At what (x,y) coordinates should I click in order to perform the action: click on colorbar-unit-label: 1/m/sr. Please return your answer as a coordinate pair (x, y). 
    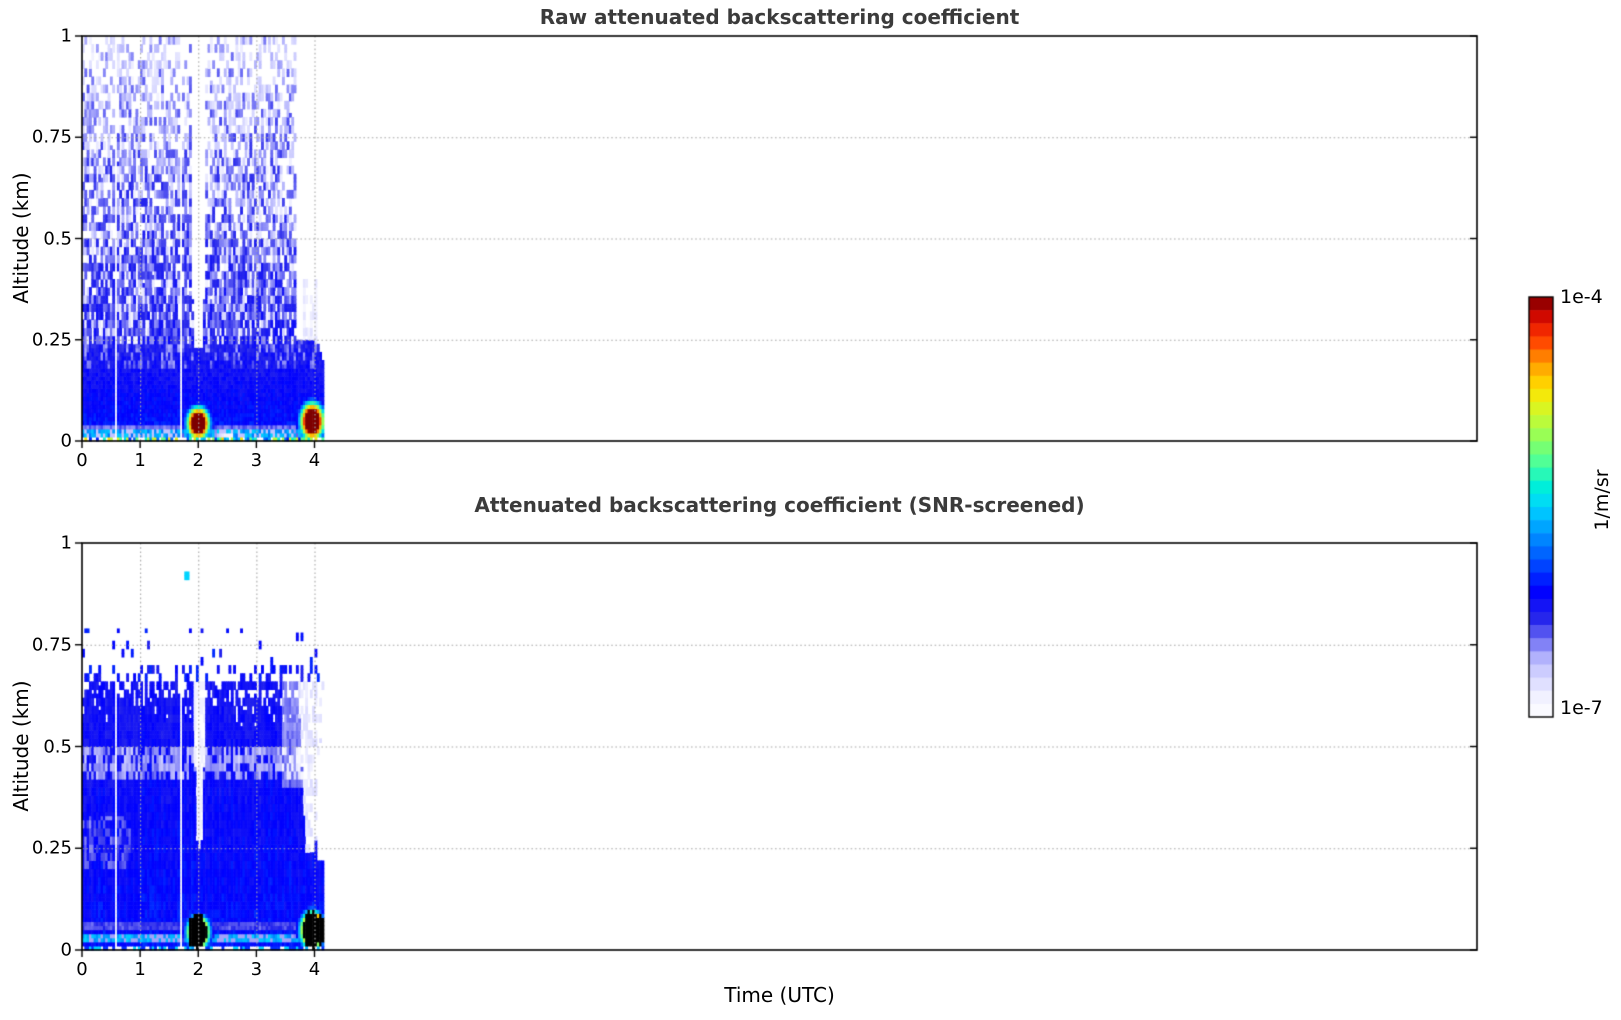
    Looking at the image, I should click on (1602, 500).